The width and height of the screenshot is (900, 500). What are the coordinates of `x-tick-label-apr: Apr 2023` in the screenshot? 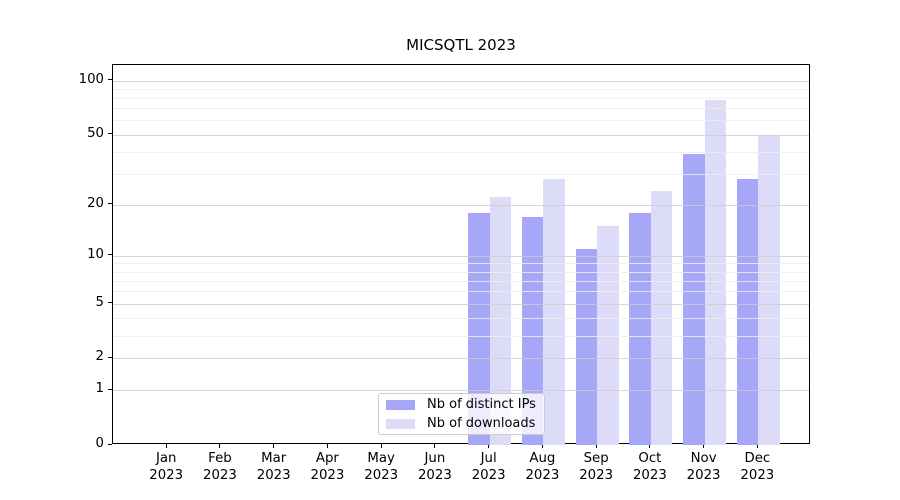 It's located at (327, 467).